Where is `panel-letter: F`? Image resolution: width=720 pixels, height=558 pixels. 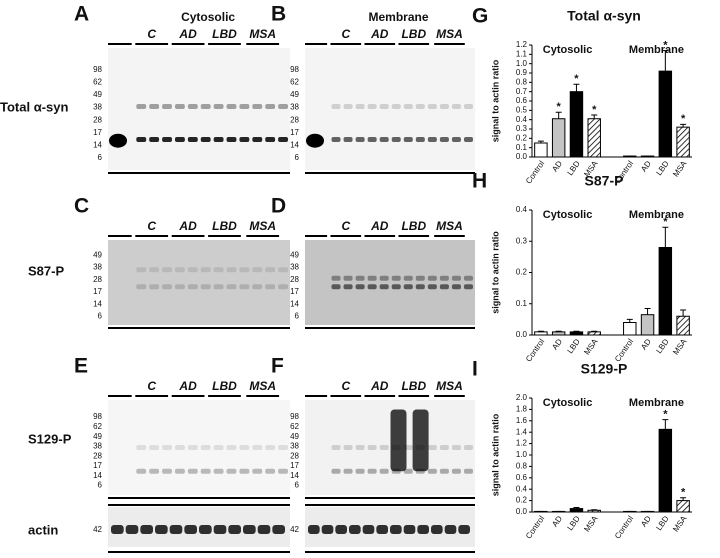
panel-letter: F is located at coordinates (277, 366).